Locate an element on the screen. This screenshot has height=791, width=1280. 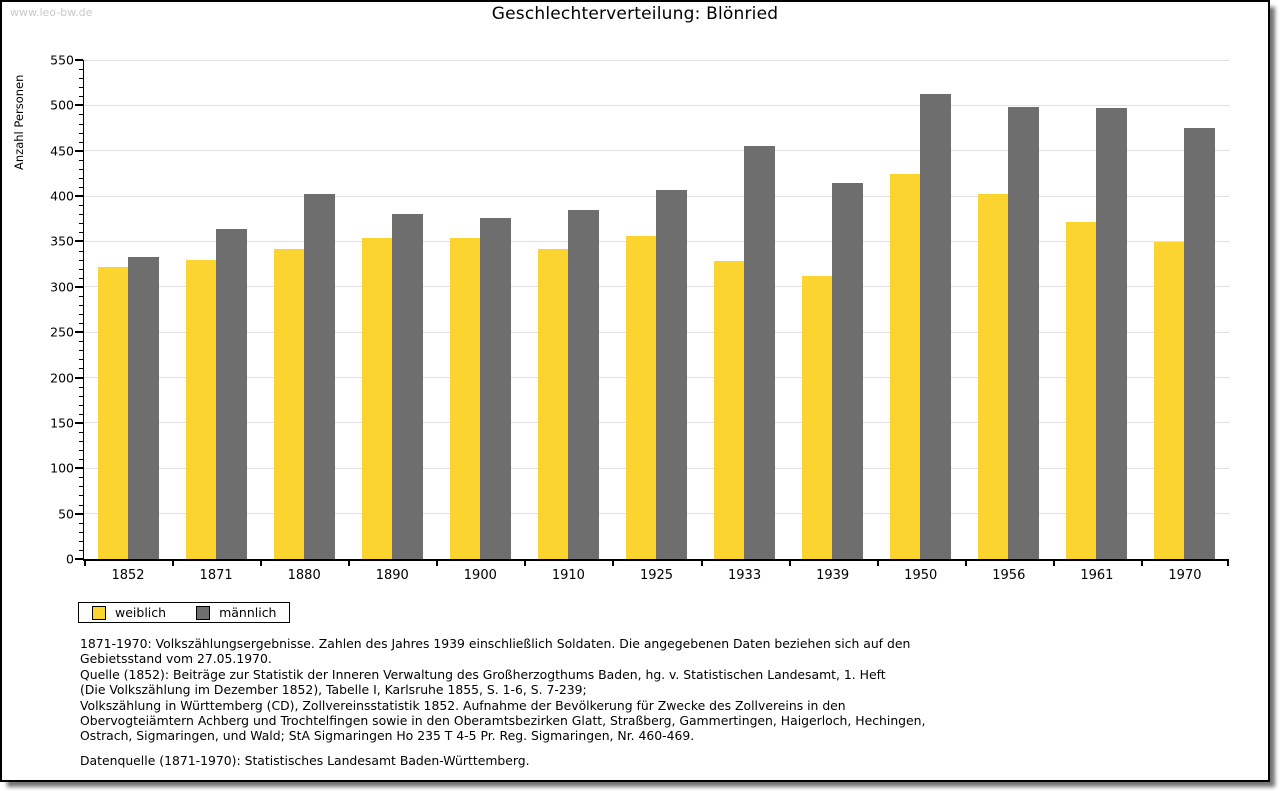
x-tick-label-1852: 1852 is located at coordinates (128, 575).